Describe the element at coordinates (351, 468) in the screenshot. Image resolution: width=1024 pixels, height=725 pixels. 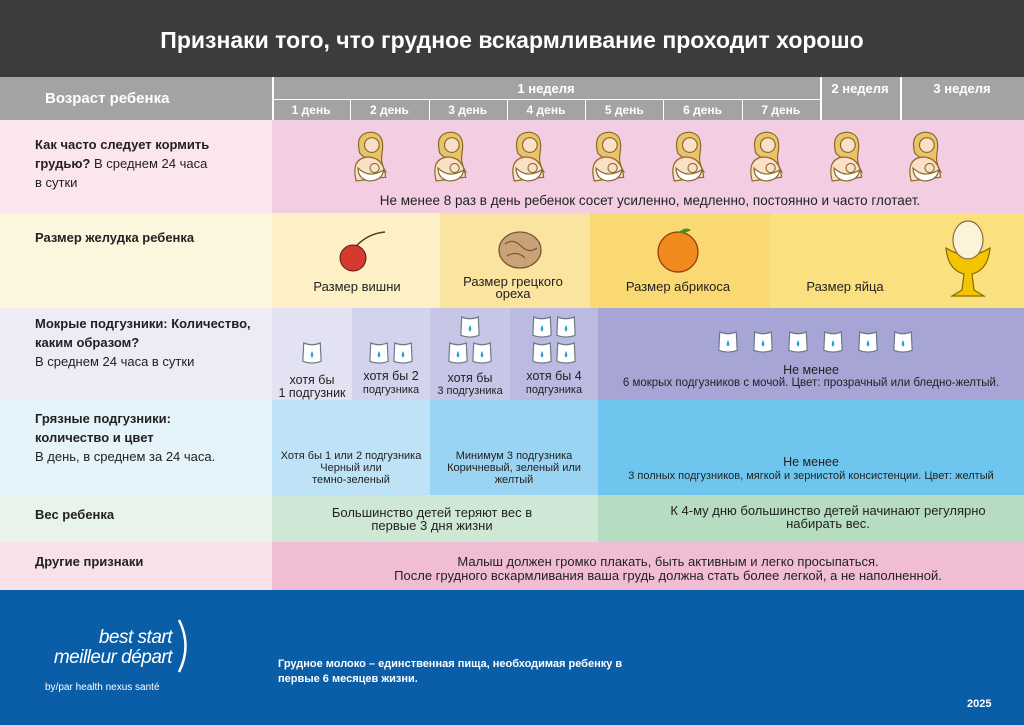
I see `cell-text: Черный или` at that location.